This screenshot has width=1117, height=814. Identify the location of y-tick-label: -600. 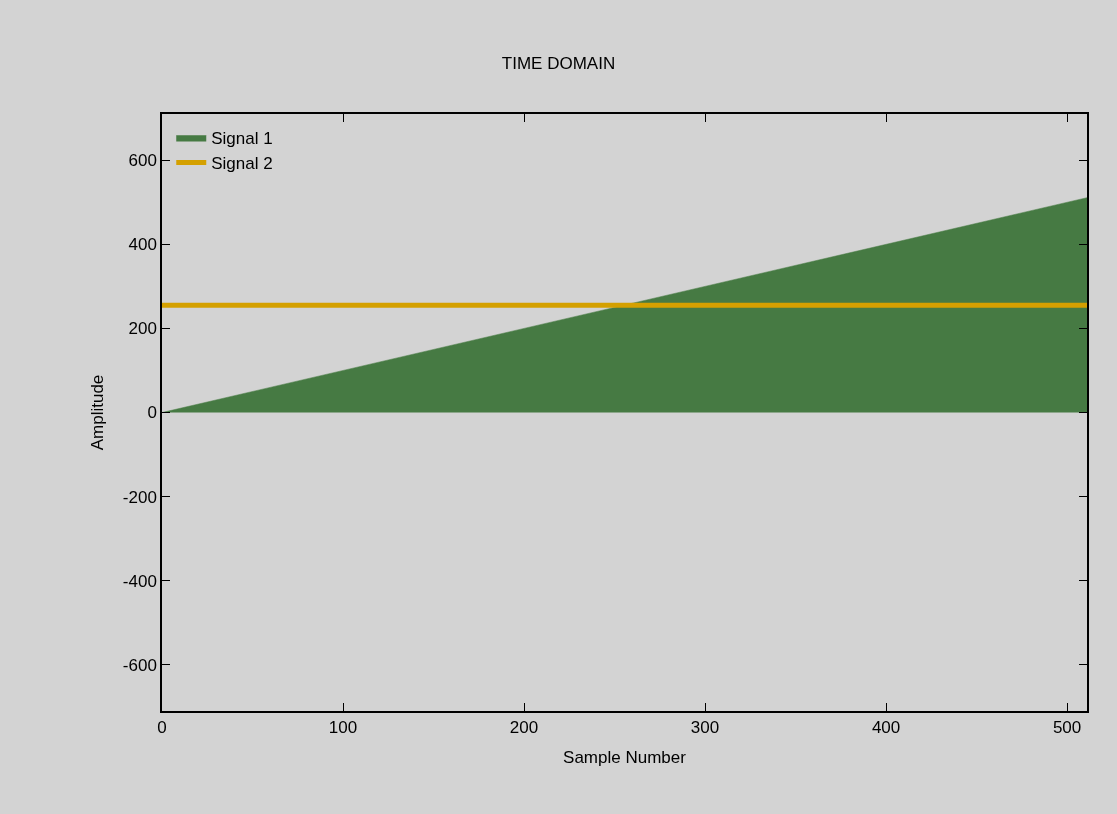
(139, 665).